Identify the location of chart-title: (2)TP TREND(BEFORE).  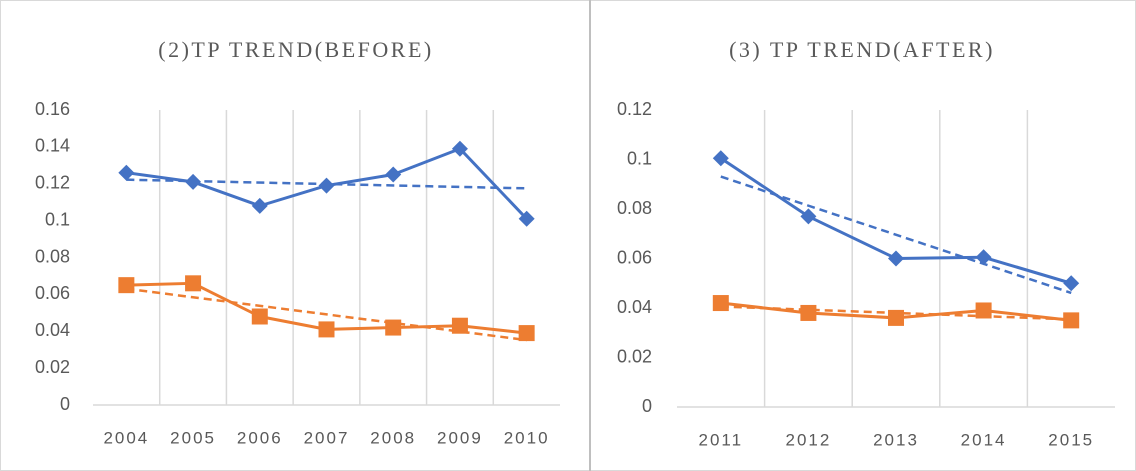
(295, 49).